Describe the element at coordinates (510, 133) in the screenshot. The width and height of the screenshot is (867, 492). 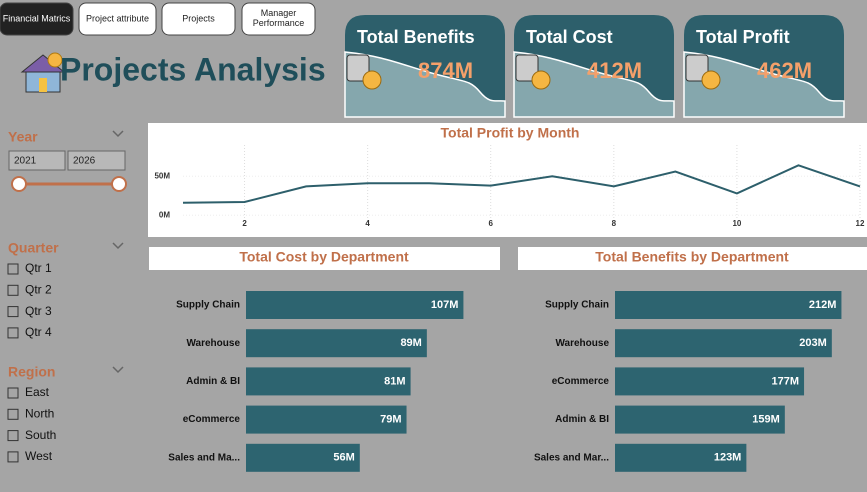
I see `chart-title: Total Profit by Month` at that location.